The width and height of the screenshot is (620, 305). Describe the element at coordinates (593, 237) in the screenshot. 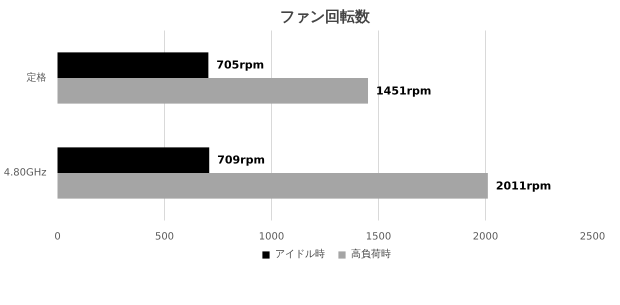

I see `x-tick-label: 2500` at that location.